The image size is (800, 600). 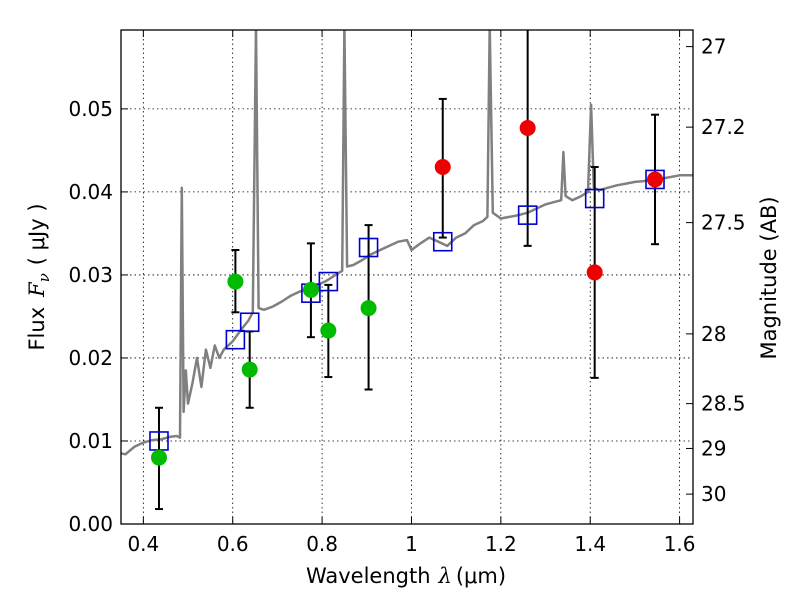 I want to click on right-tick-label: 28.5, so click(x=723, y=404).